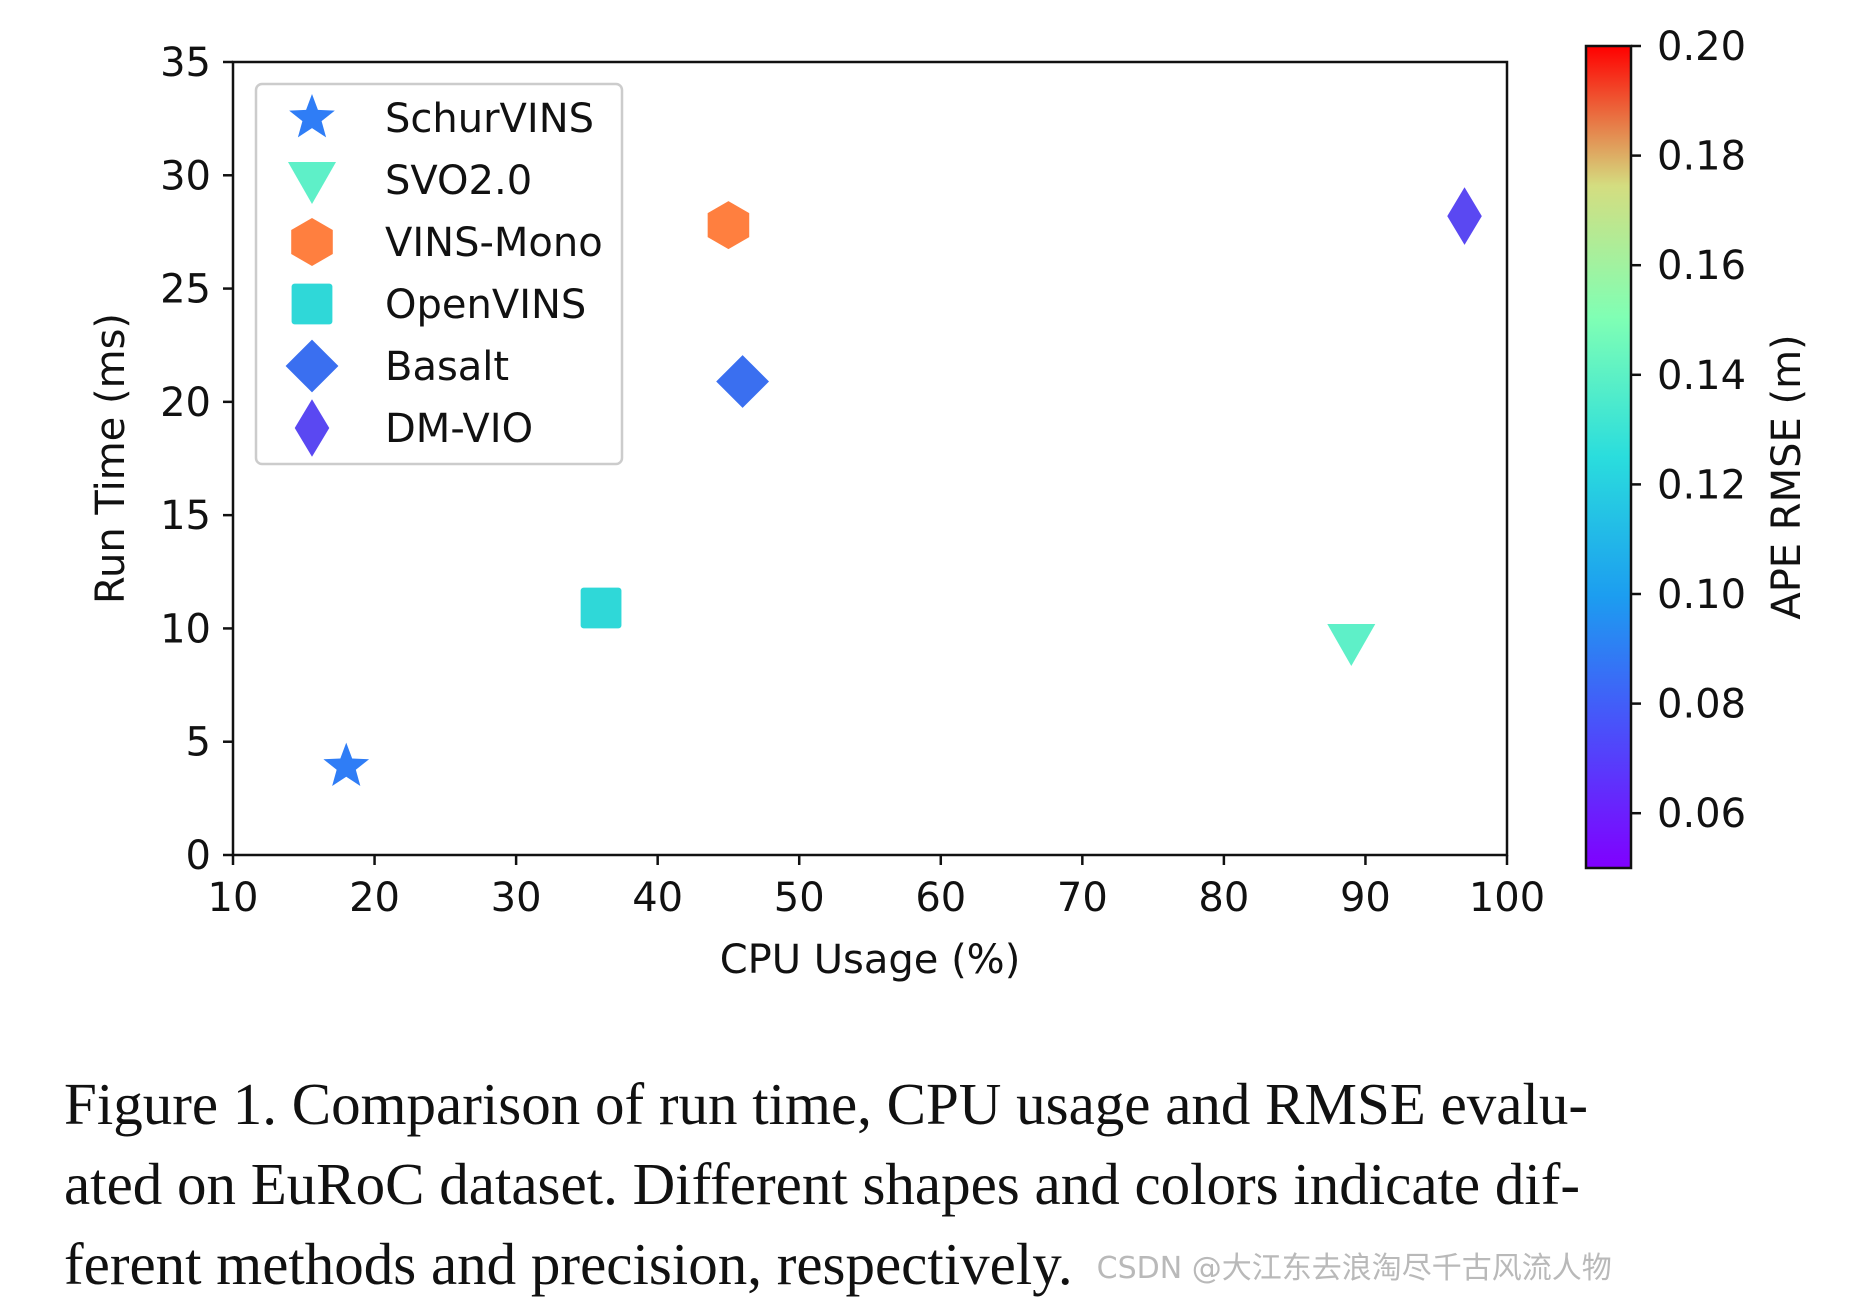 This screenshot has width=1856, height=1309. What do you see at coordinates (1701, 47) in the screenshot?
I see `colorbar-tick-label: 0.20` at bounding box center [1701, 47].